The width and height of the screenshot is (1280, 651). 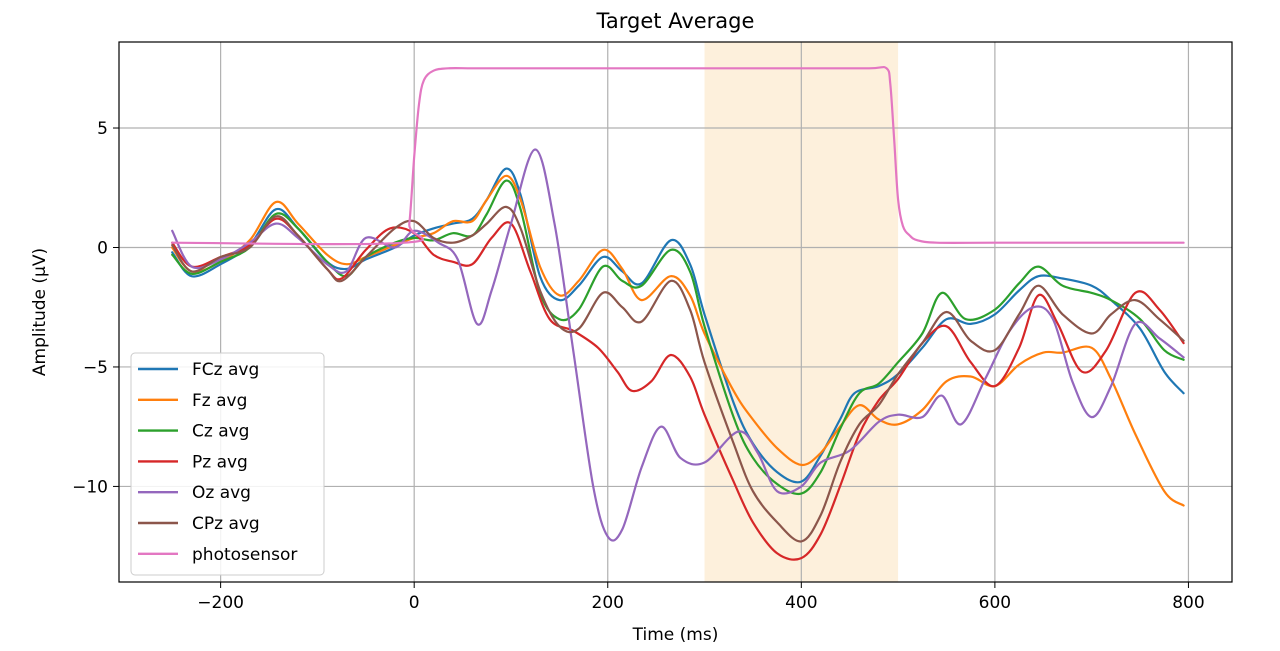 What do you see at coordinates (608, 603) in the screenshot?
I see `x-tick-label: 200` at bounding box center [608, 603].